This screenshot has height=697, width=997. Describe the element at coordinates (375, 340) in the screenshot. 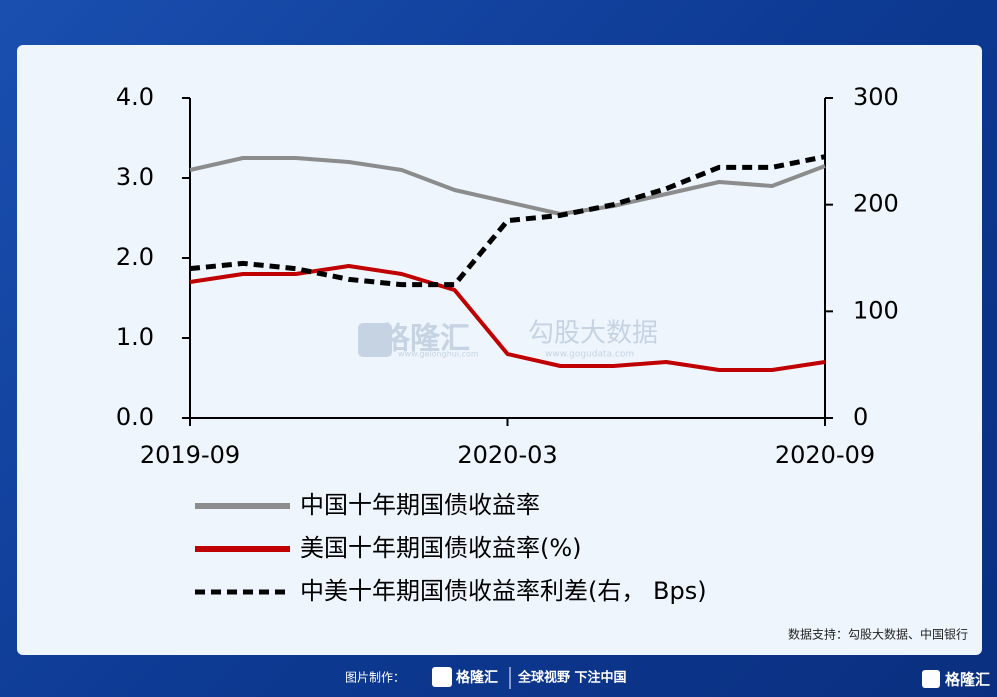

I see `watermark-logo` at that location.